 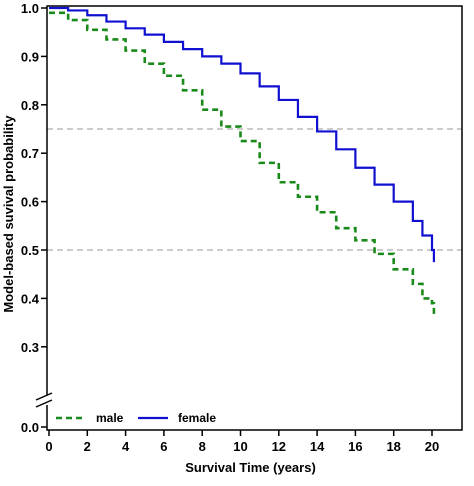 I want to click on axis-break-gap, so click(x=44, y=400).